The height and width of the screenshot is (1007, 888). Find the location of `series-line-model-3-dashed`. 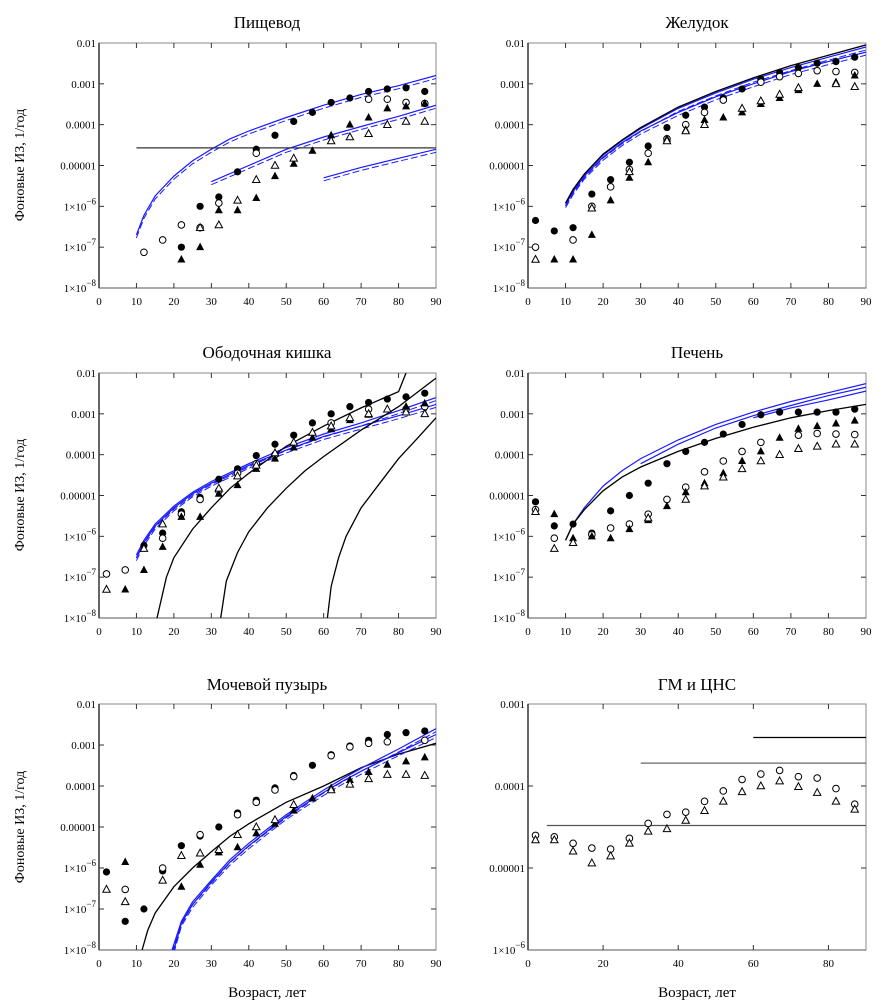

series-line-model-3-dashed is located at coordinates (379, 166).